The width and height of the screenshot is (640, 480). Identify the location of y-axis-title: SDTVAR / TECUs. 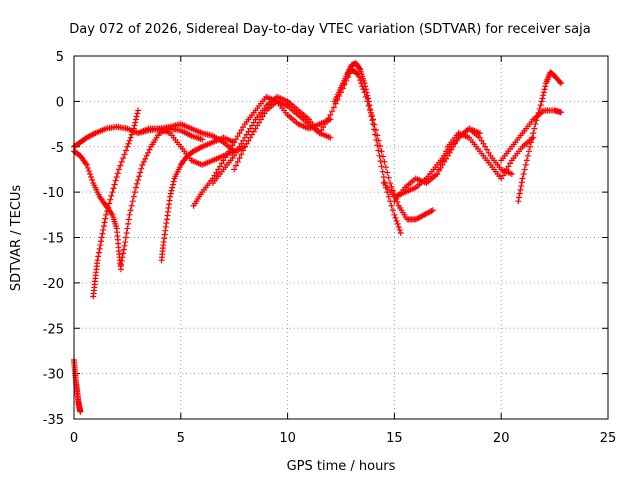
(16, 238).